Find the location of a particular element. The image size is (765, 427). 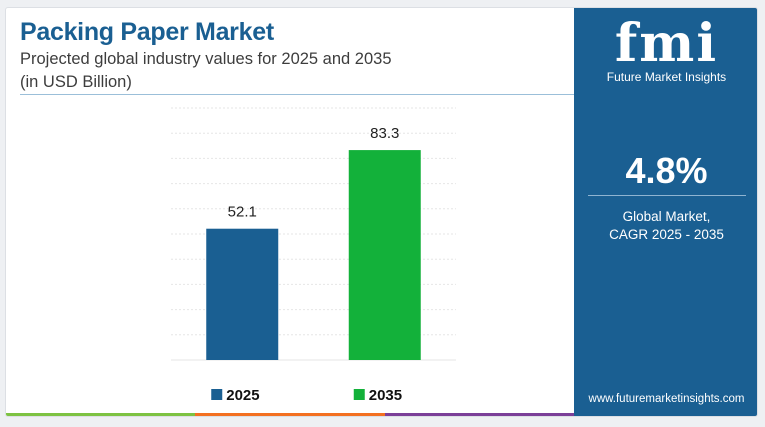

page-title: Packing Paper Market is located at coordinates (147, 32).